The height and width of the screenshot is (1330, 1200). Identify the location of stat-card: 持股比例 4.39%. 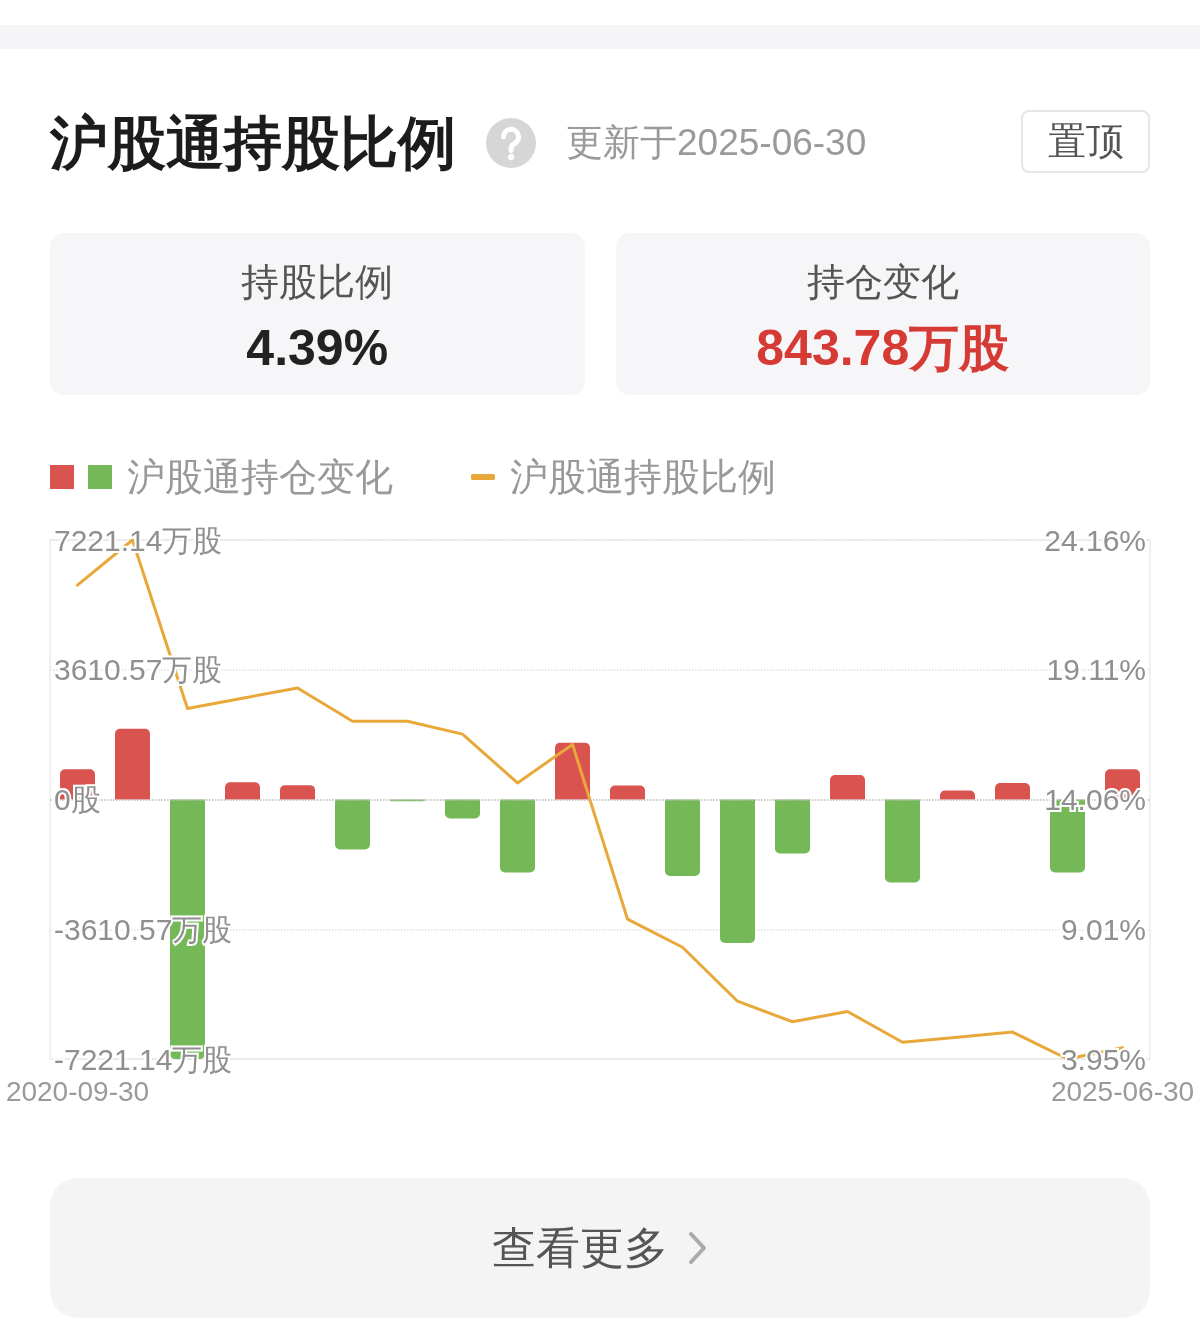
(317, 314).